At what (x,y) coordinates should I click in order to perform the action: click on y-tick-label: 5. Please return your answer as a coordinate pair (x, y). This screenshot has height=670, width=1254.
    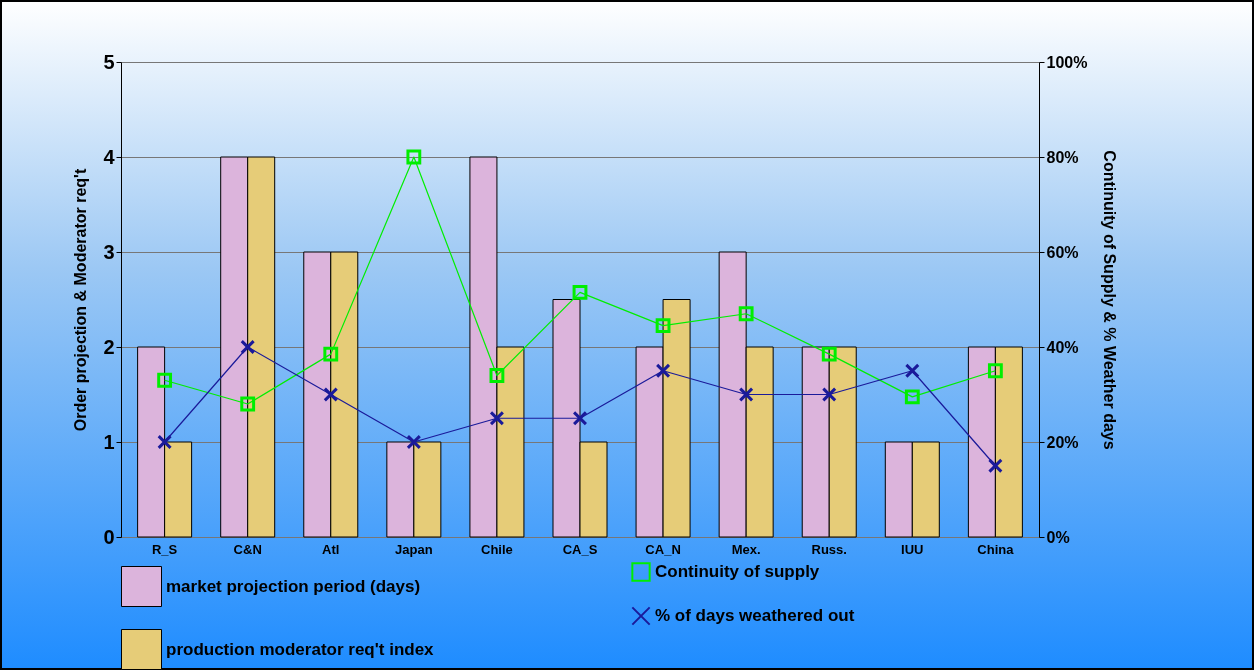
    Looking at the image, I should click on (109, 61).